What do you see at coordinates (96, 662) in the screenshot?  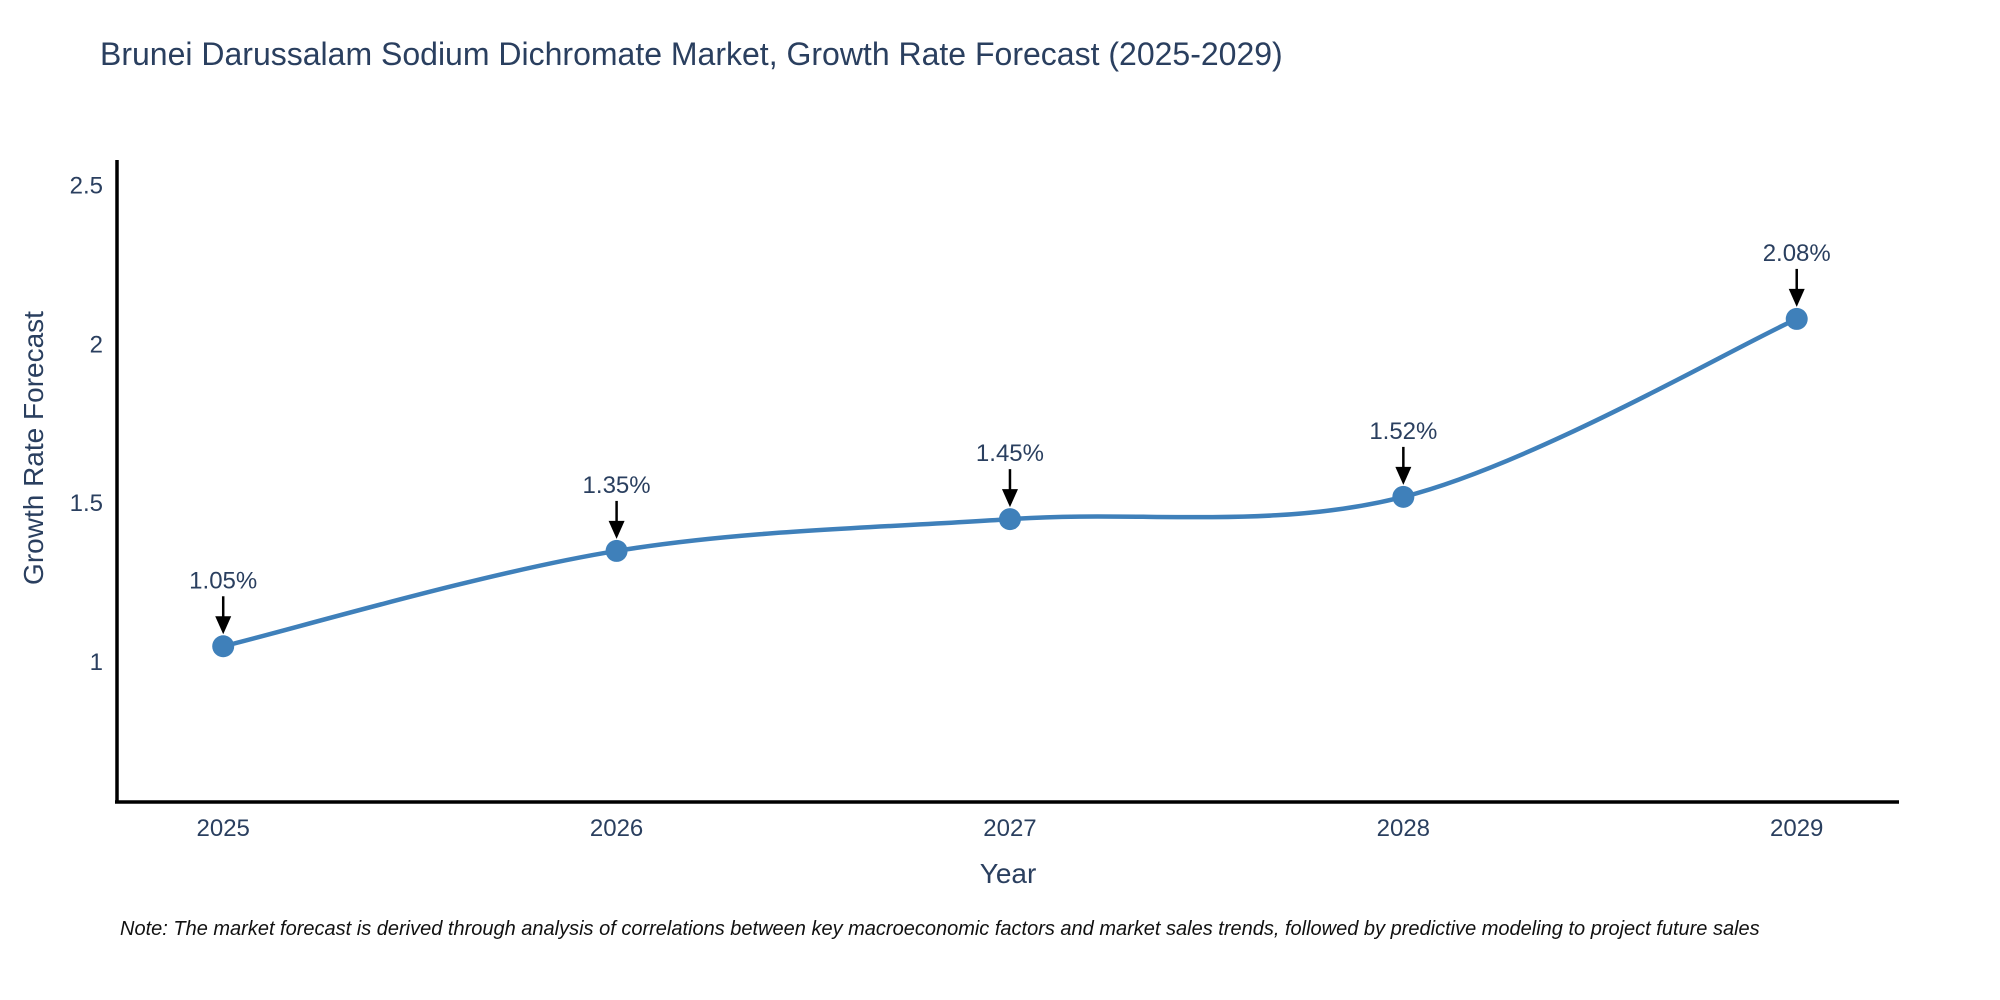 I see `y-tick-label: 1` at bounding box center [96, 662].